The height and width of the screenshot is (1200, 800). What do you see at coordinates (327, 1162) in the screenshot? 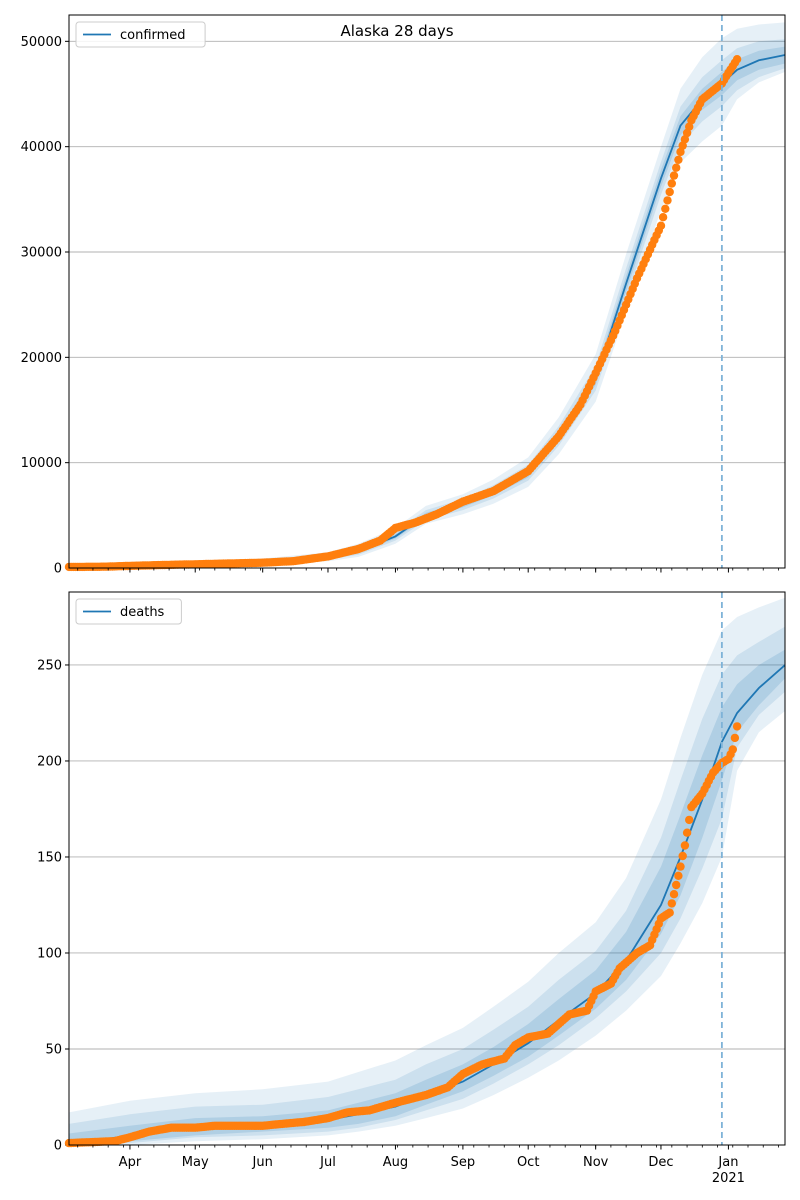
I see `x-tick-label: Jul` at bounding box center [327, 1162].